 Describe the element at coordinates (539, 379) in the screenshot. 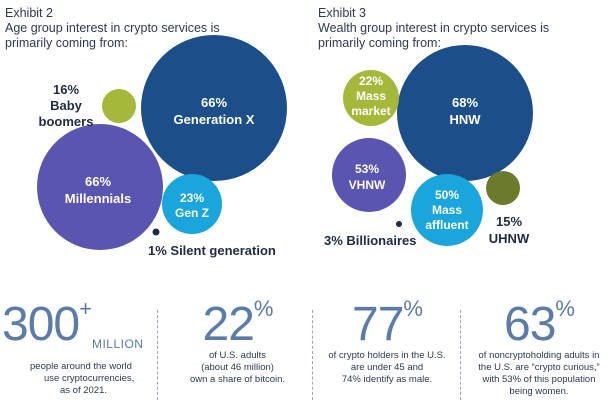

I see `stat-desc-line: with 53% of this population` at that location.